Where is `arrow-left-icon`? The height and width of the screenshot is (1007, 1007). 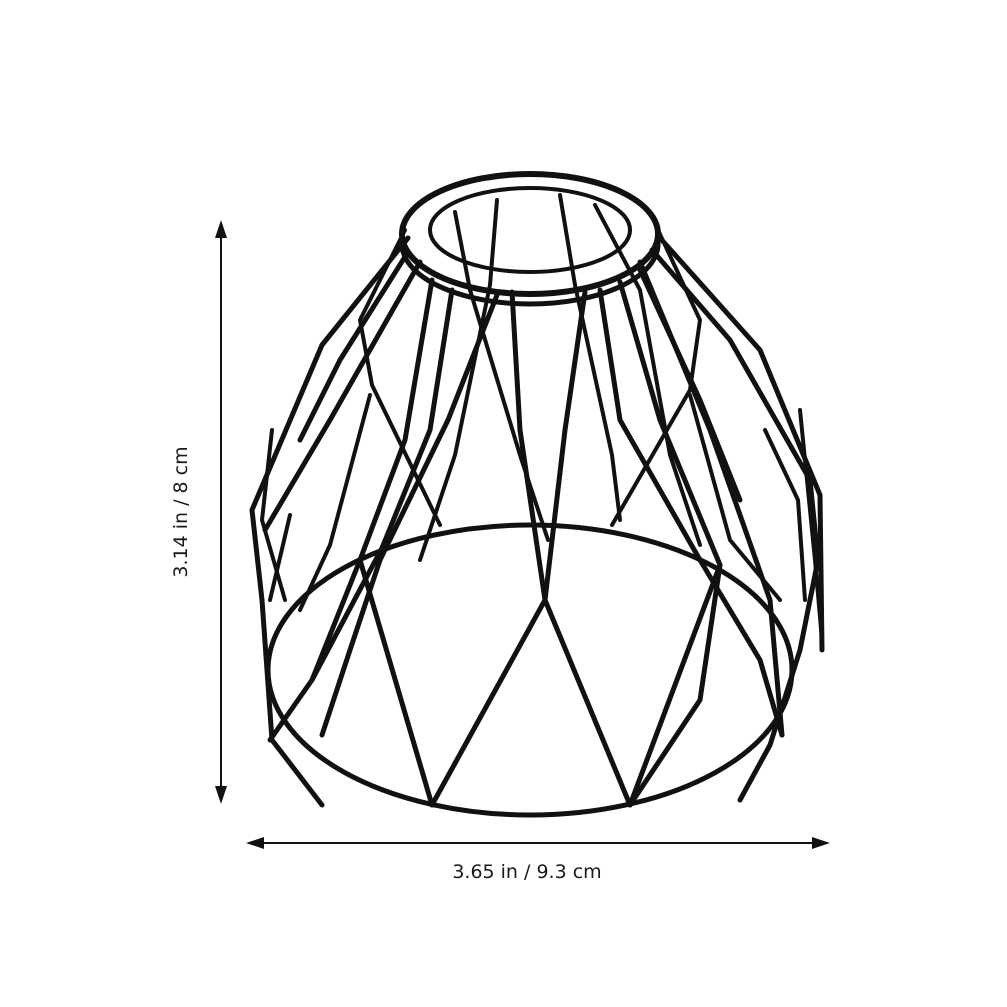
arrow-left-icon is located at coordinates (255, 843).